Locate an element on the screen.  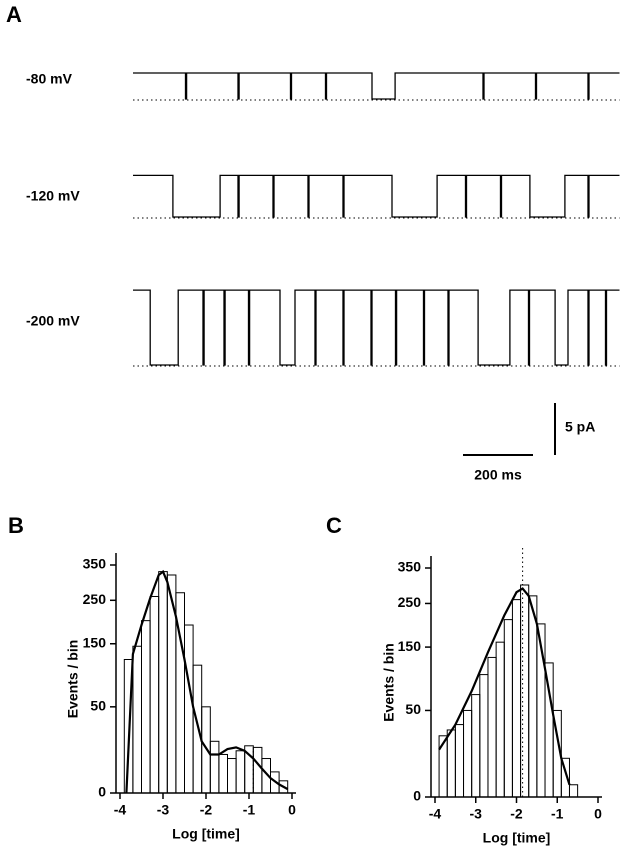
scalebar-label: 200 ms is located at coordinates (498, 475).